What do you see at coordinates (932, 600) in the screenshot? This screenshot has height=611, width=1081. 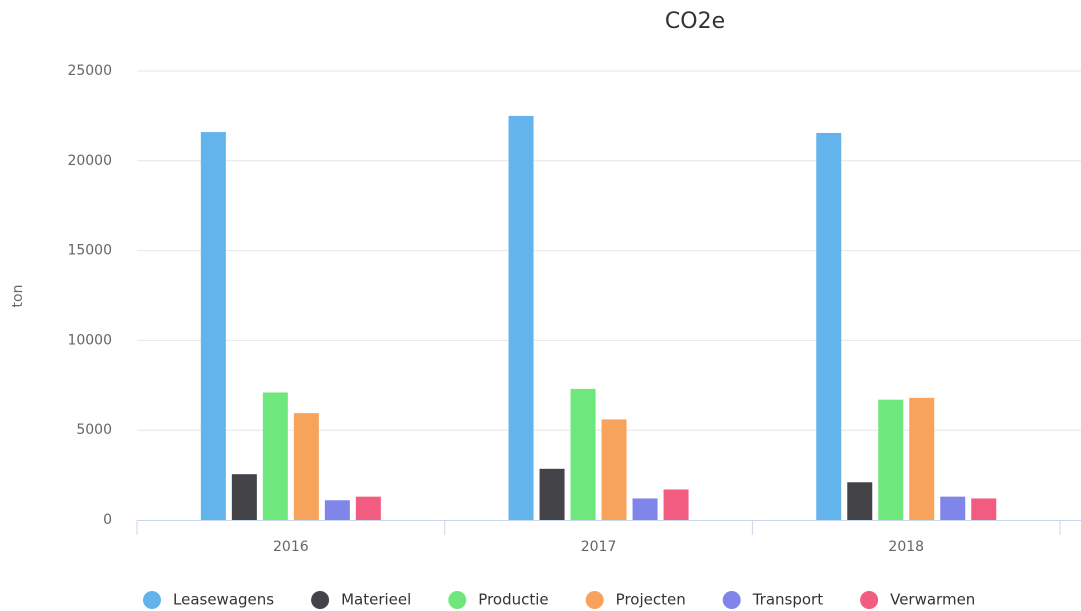 I see `legend-label: Verwarmen` at bounding box center [932, 600].